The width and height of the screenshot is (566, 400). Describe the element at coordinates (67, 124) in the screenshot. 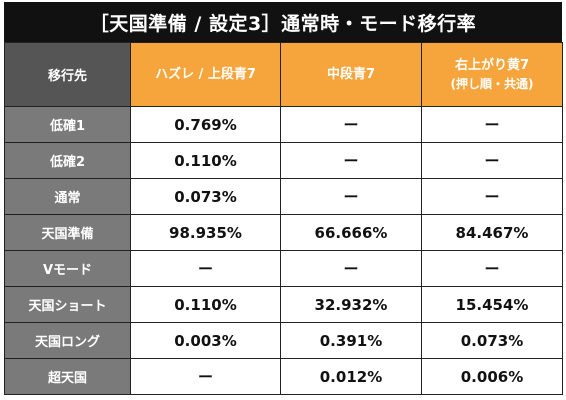

I see `row-label: 低確1` at that location.